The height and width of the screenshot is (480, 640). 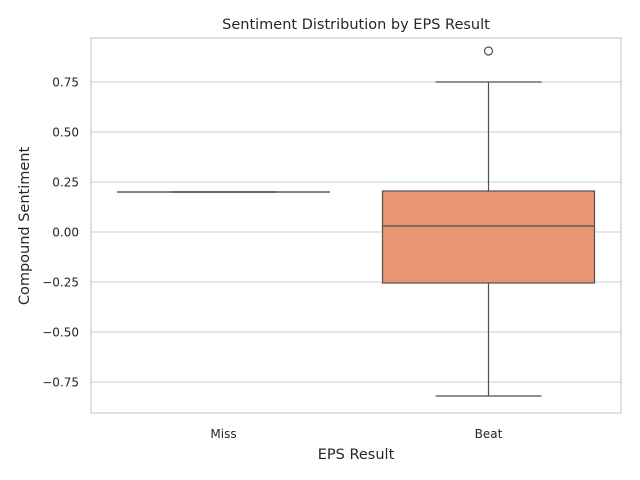 I want to click on chart-title: Sentiment Distribution by EPS Result, so click(x=356, y=25).